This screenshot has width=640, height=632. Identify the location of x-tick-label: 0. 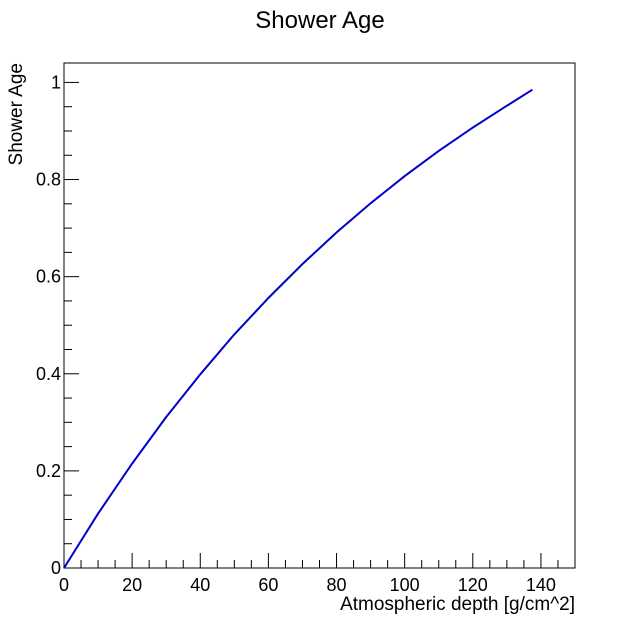
(64, 585).